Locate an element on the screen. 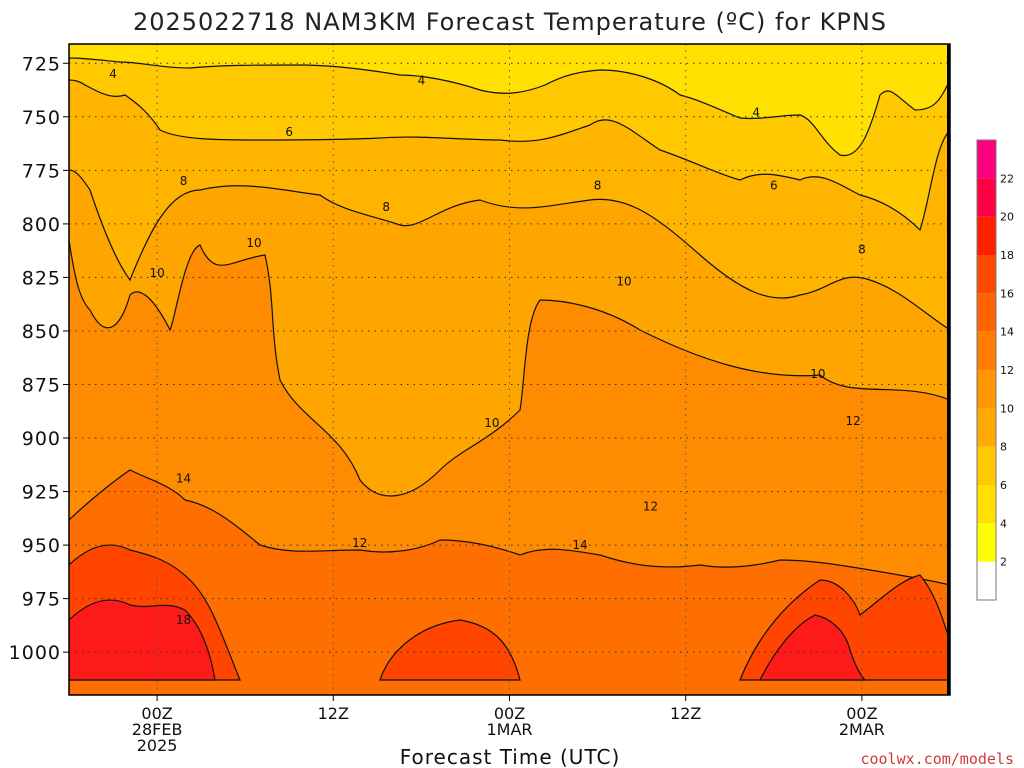 Image resolution: width=1024 pixels, height=768 pixels. contour-label: 18 is located at coordinates (183, 620).